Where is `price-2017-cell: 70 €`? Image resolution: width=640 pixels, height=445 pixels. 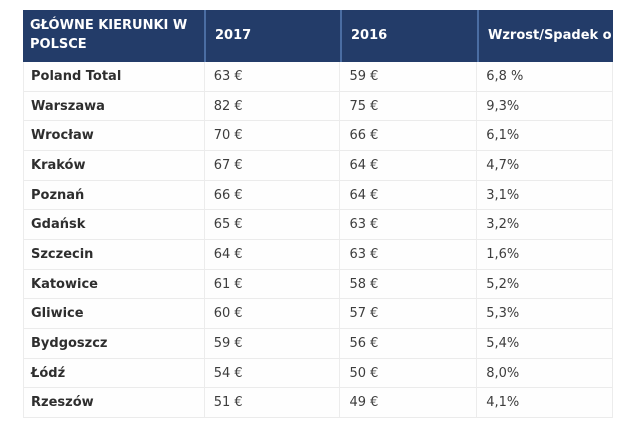 price-2017-cell: 70 € is located at coordinates (271, 136).